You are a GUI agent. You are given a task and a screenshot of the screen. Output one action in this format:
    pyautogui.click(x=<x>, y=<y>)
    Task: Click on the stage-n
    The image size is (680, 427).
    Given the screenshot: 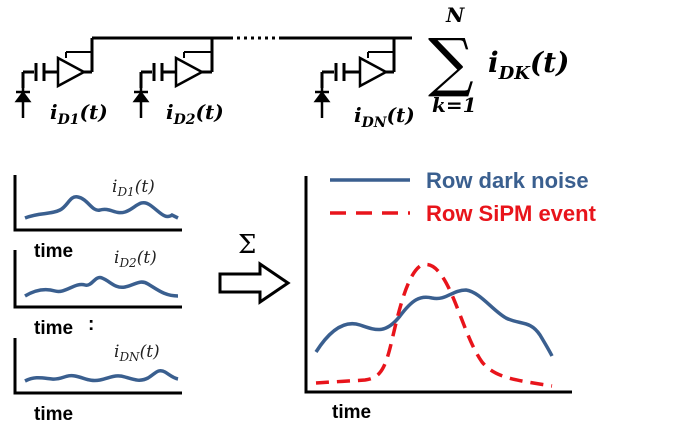 What is the action you would take?
    pyautogui.click(x=354, y=78)
    